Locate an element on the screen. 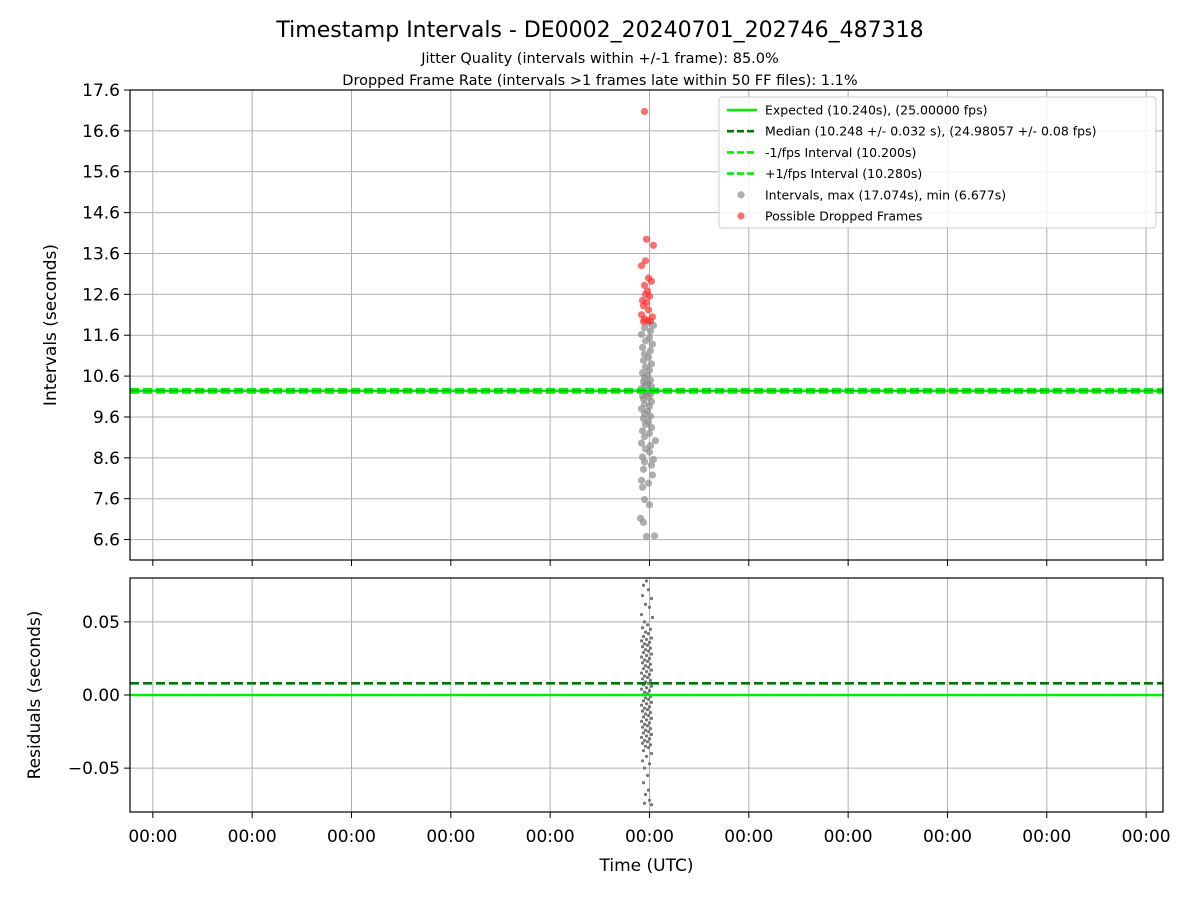  legend-label: -1/fps Interval (10.200s) is located at coordinates (840, 152).